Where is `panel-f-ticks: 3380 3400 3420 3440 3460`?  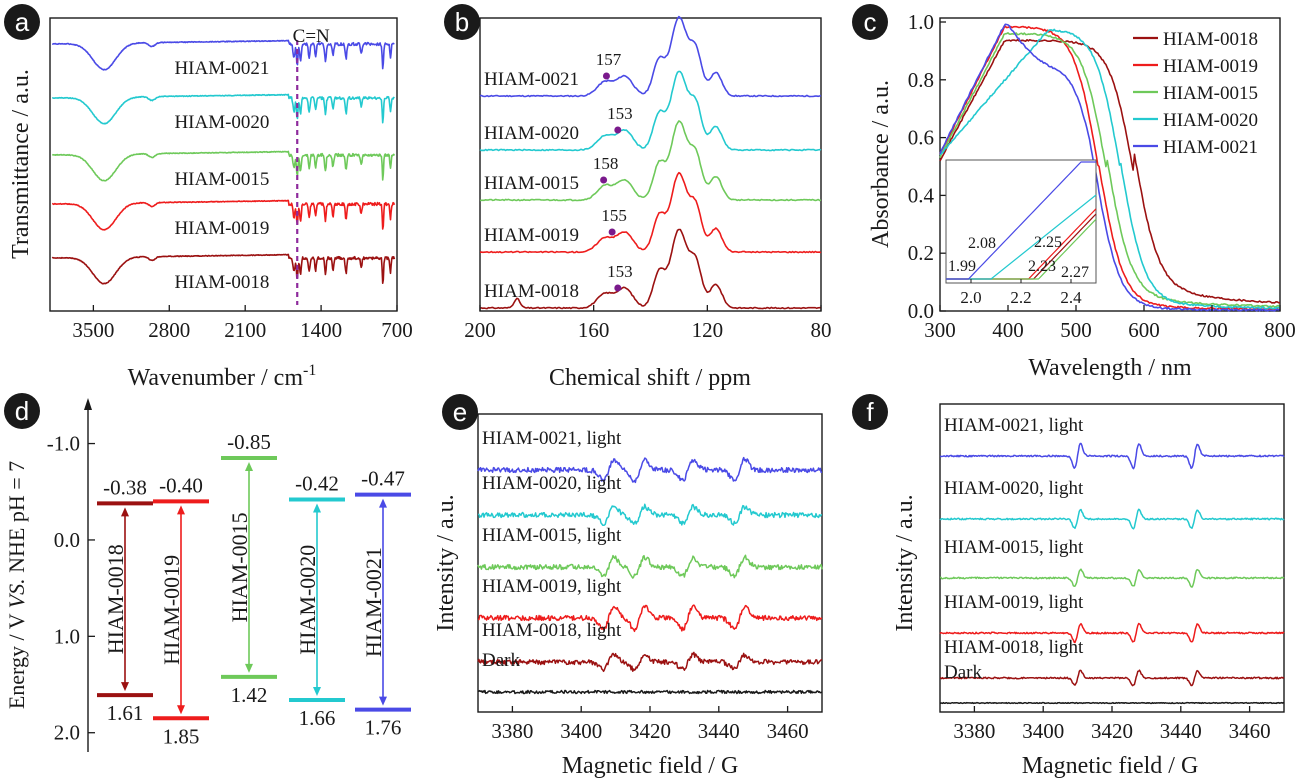
panel-f-ticks: 3380 3400 3420 3440 3460 is located at coordinates (1112, 724).